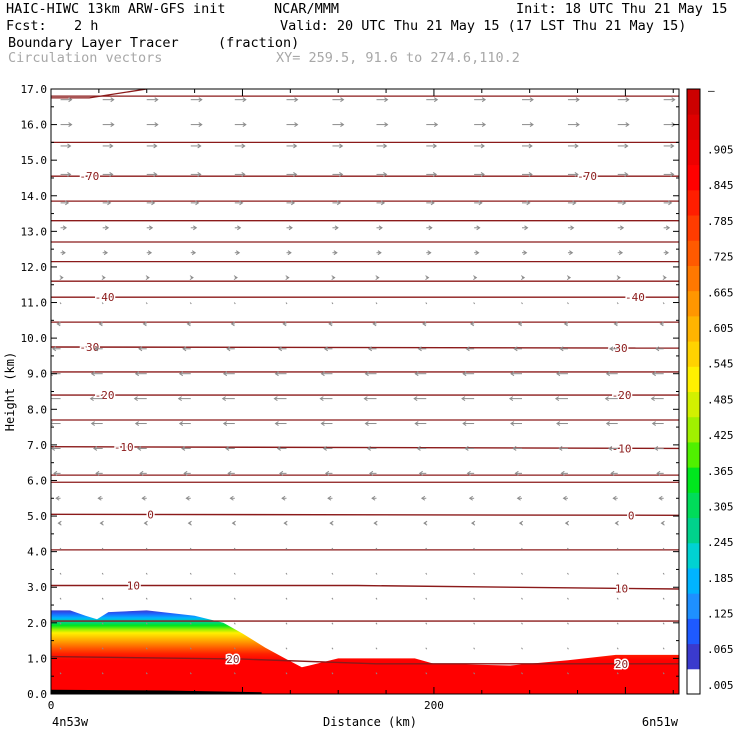  Describe the element at coordinates (10, 391) in the screenshot. I see `y-axis-label: Height (km)` at that location.